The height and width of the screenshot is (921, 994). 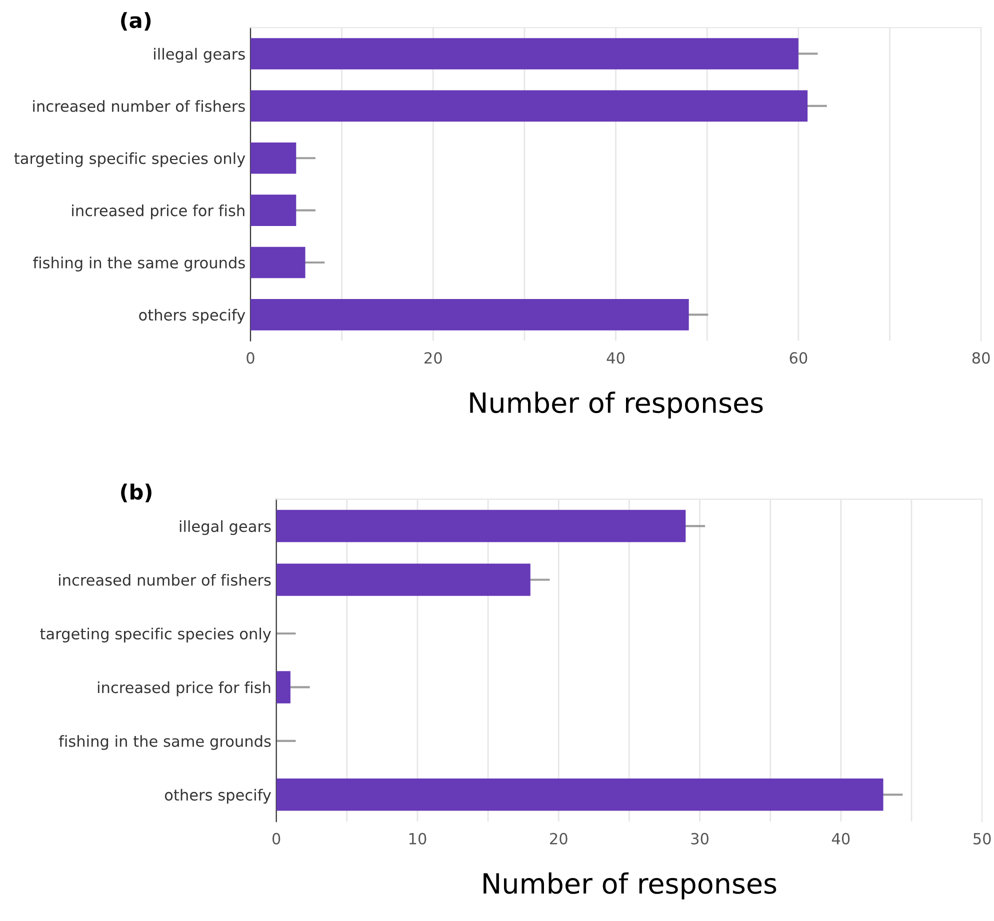 What do you see at coordinates (982, 838) in the screenshot?
I see `x-tick-label: 50` at bounding box center [982, 838].